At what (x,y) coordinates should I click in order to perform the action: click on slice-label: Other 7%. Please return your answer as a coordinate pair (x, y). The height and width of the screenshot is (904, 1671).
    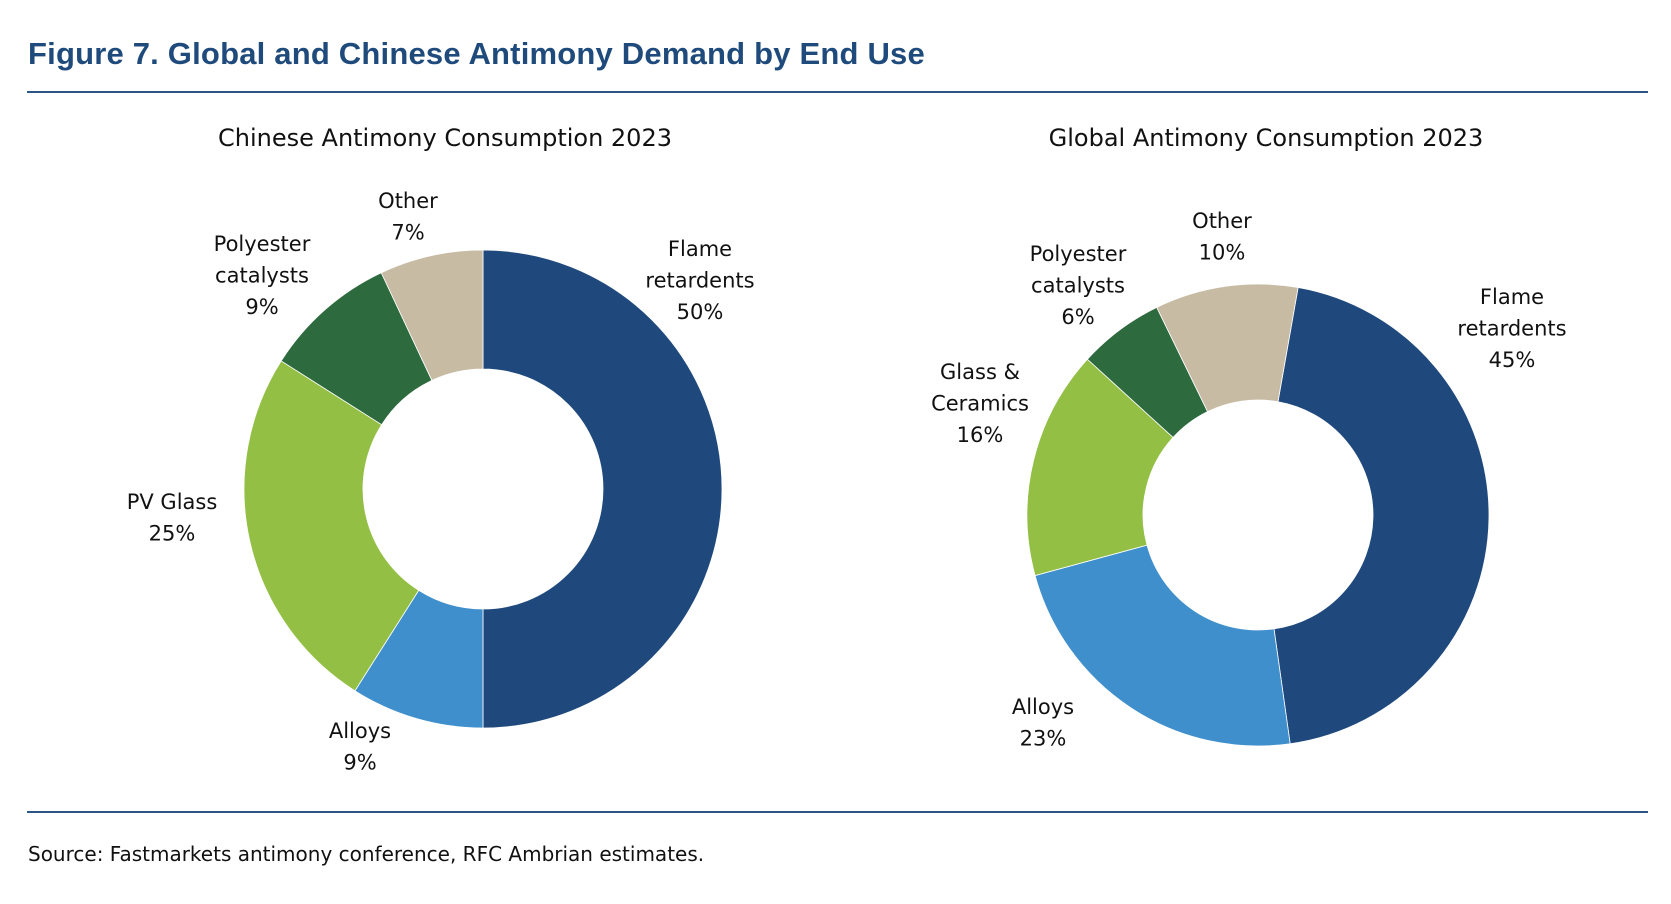
    Looking at the image, I should click on (408, 217).